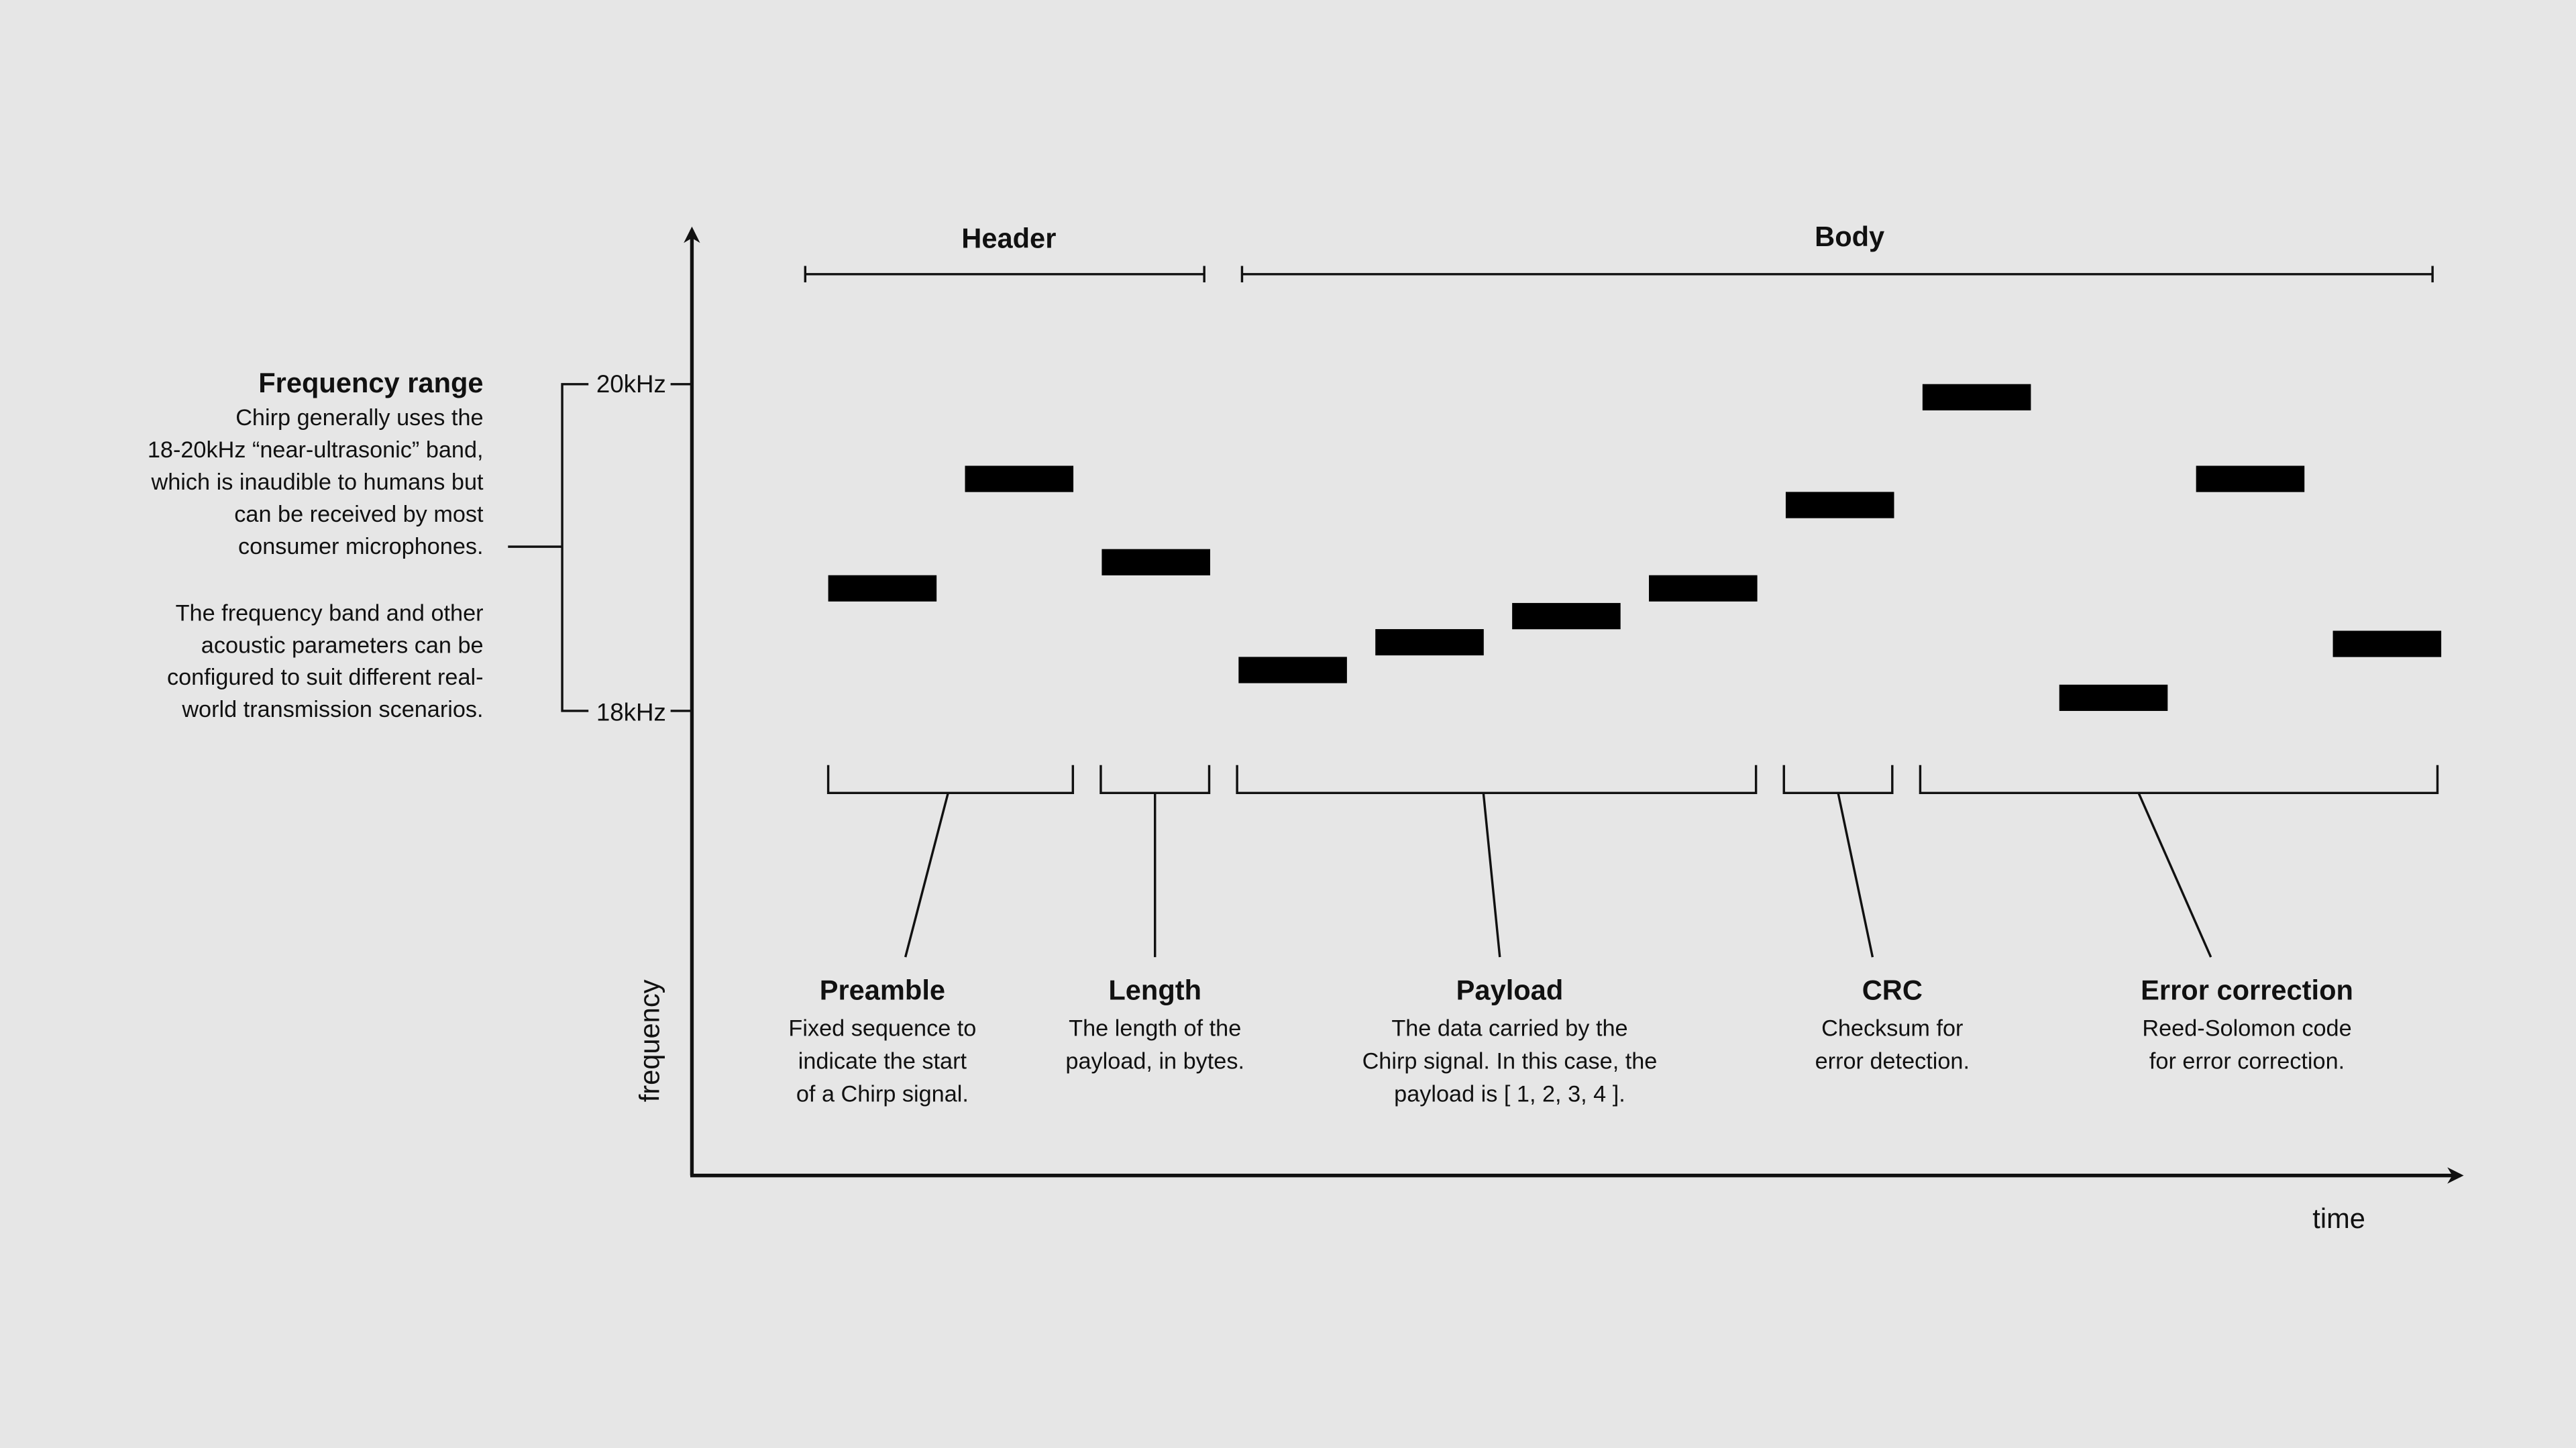  Describe the element at coordinates (1892, 1061) in the screenshot. I see `segment-description: error detection.` at that location.